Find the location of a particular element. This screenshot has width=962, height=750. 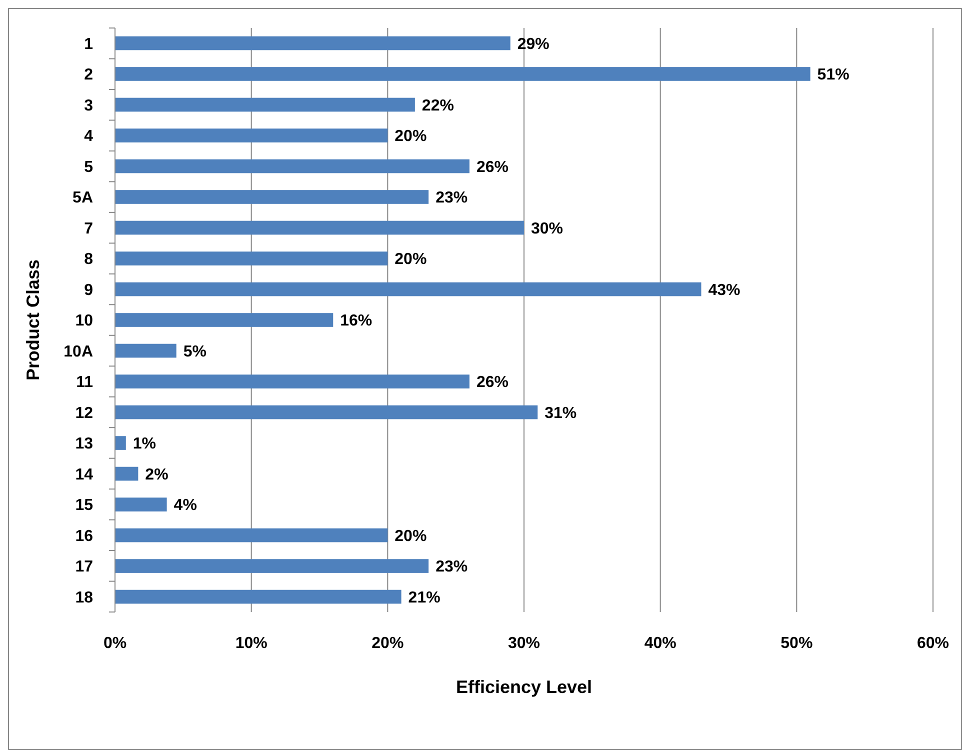

data-label: 22% is located at coordinates (438, 105).